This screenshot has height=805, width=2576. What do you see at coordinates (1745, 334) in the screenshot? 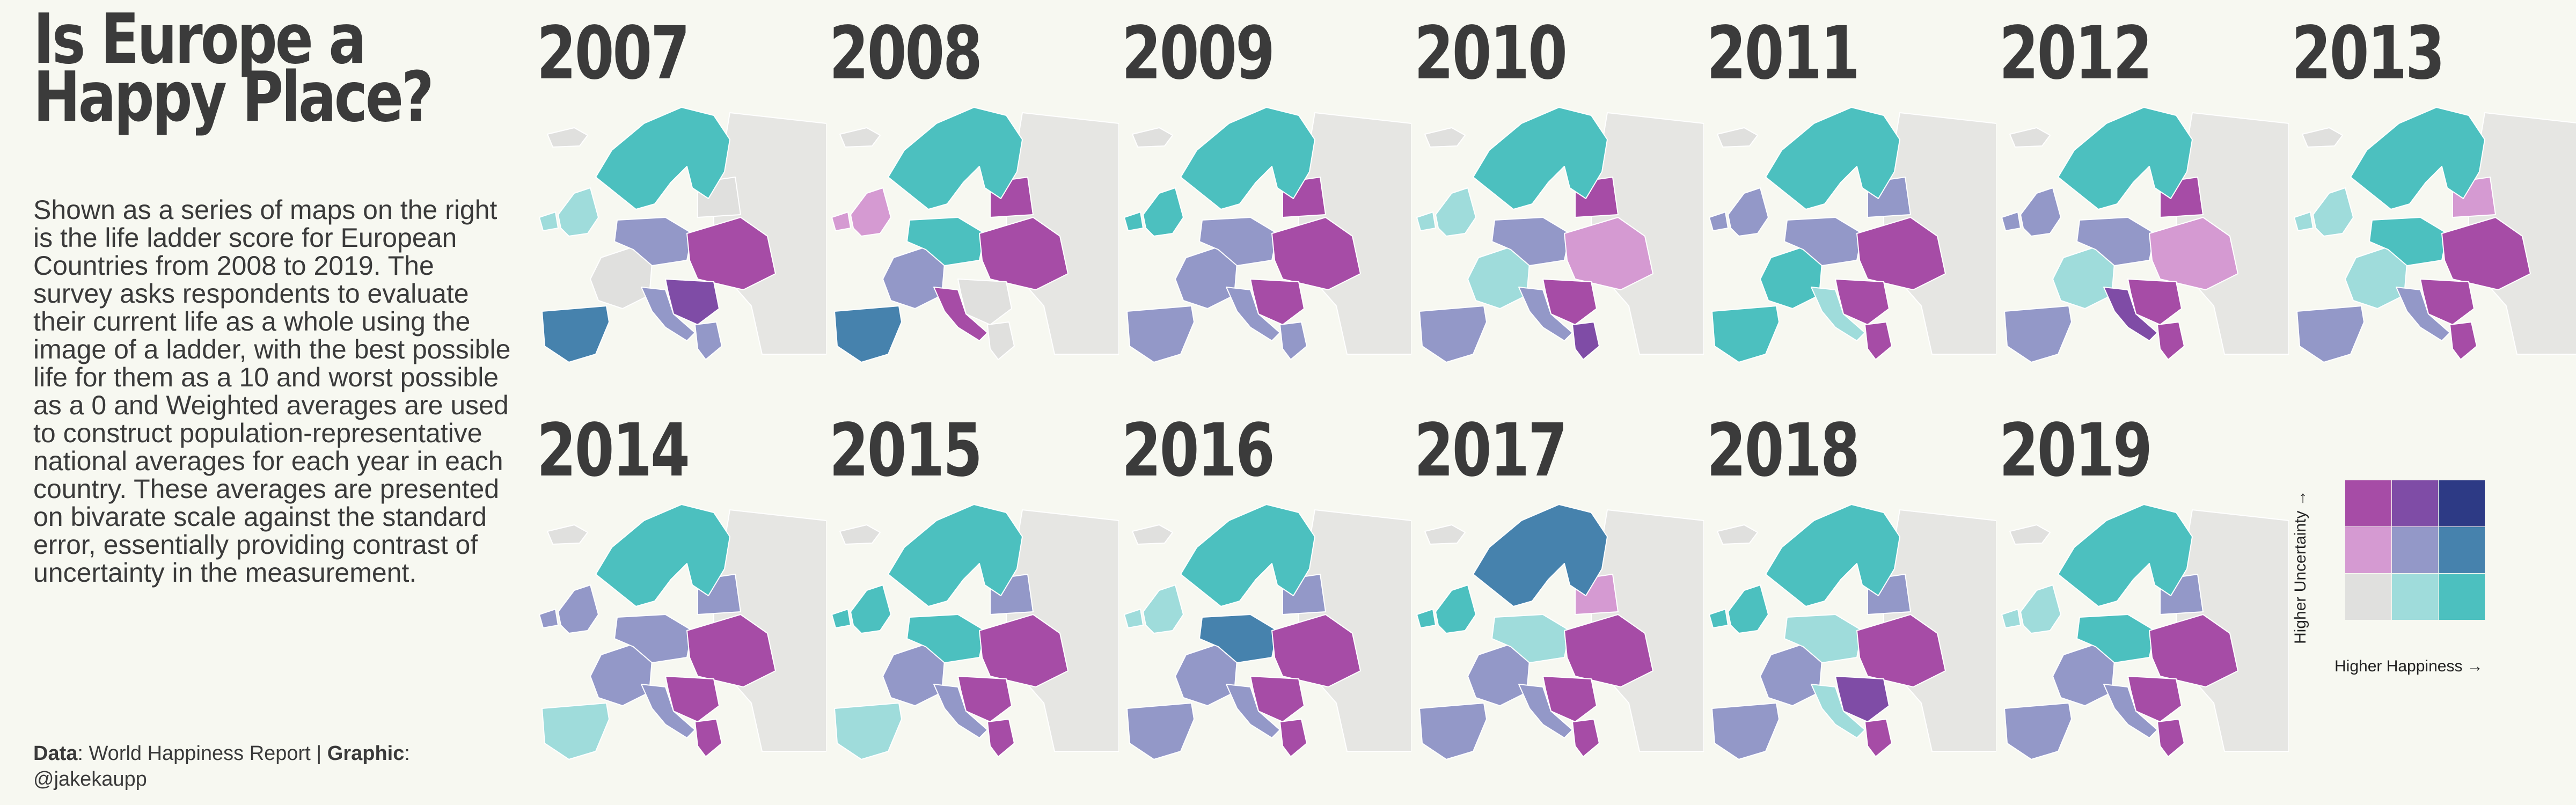
I see `region-iberia-2011` at bounding box center [1745, 334].